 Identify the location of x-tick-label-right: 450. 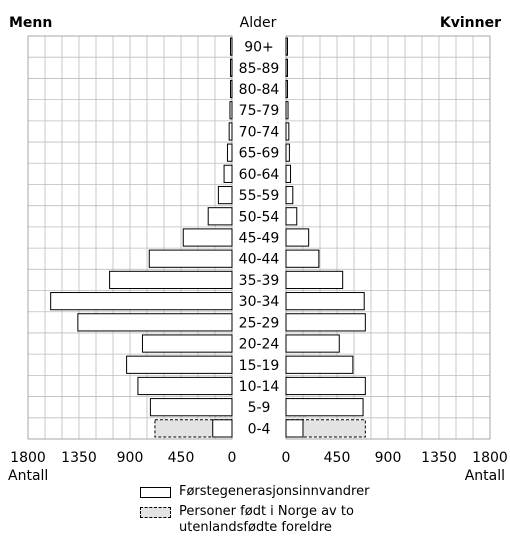
(337, 458).